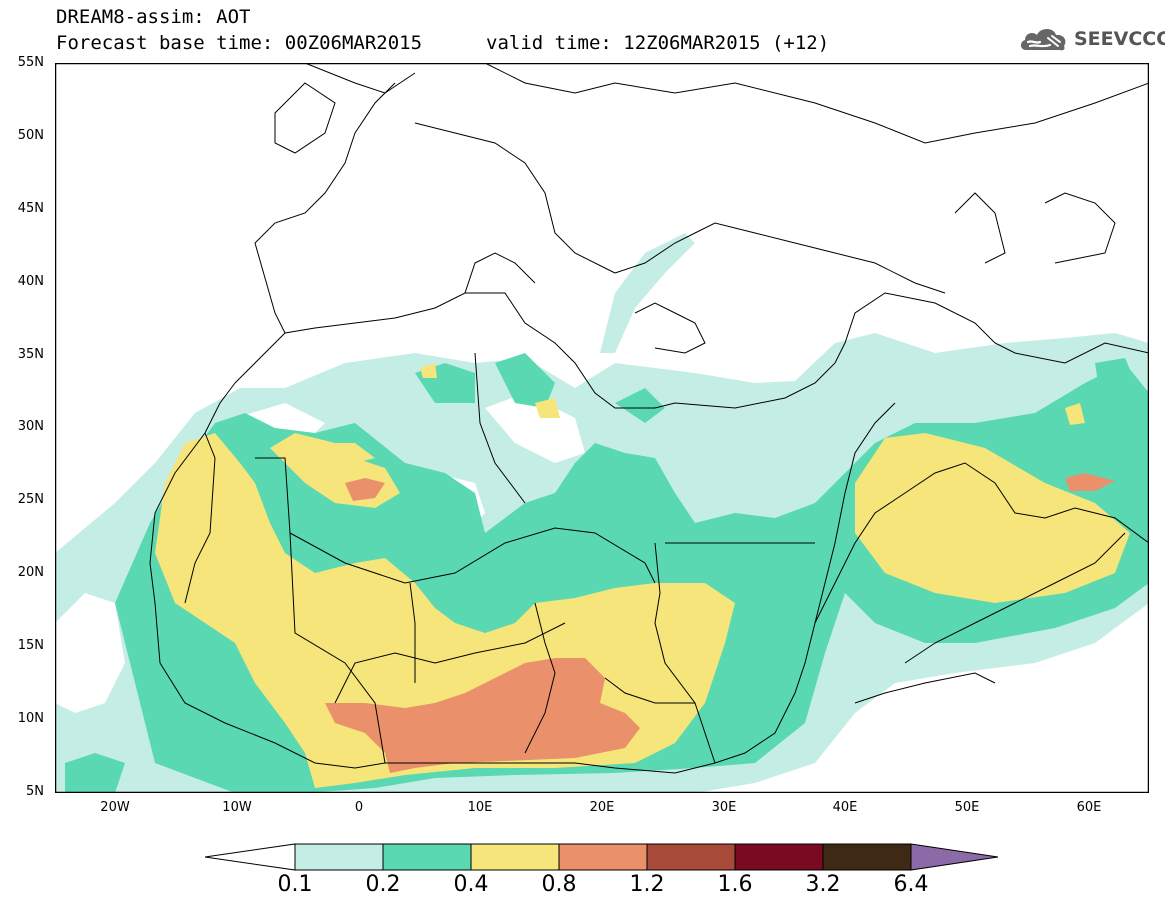 This screenshot has width=1165, height=905. What do you see at coordinates (480, 807) in the screenshot?
I see `lon-label: 10E` at bounding box center [480, 807].